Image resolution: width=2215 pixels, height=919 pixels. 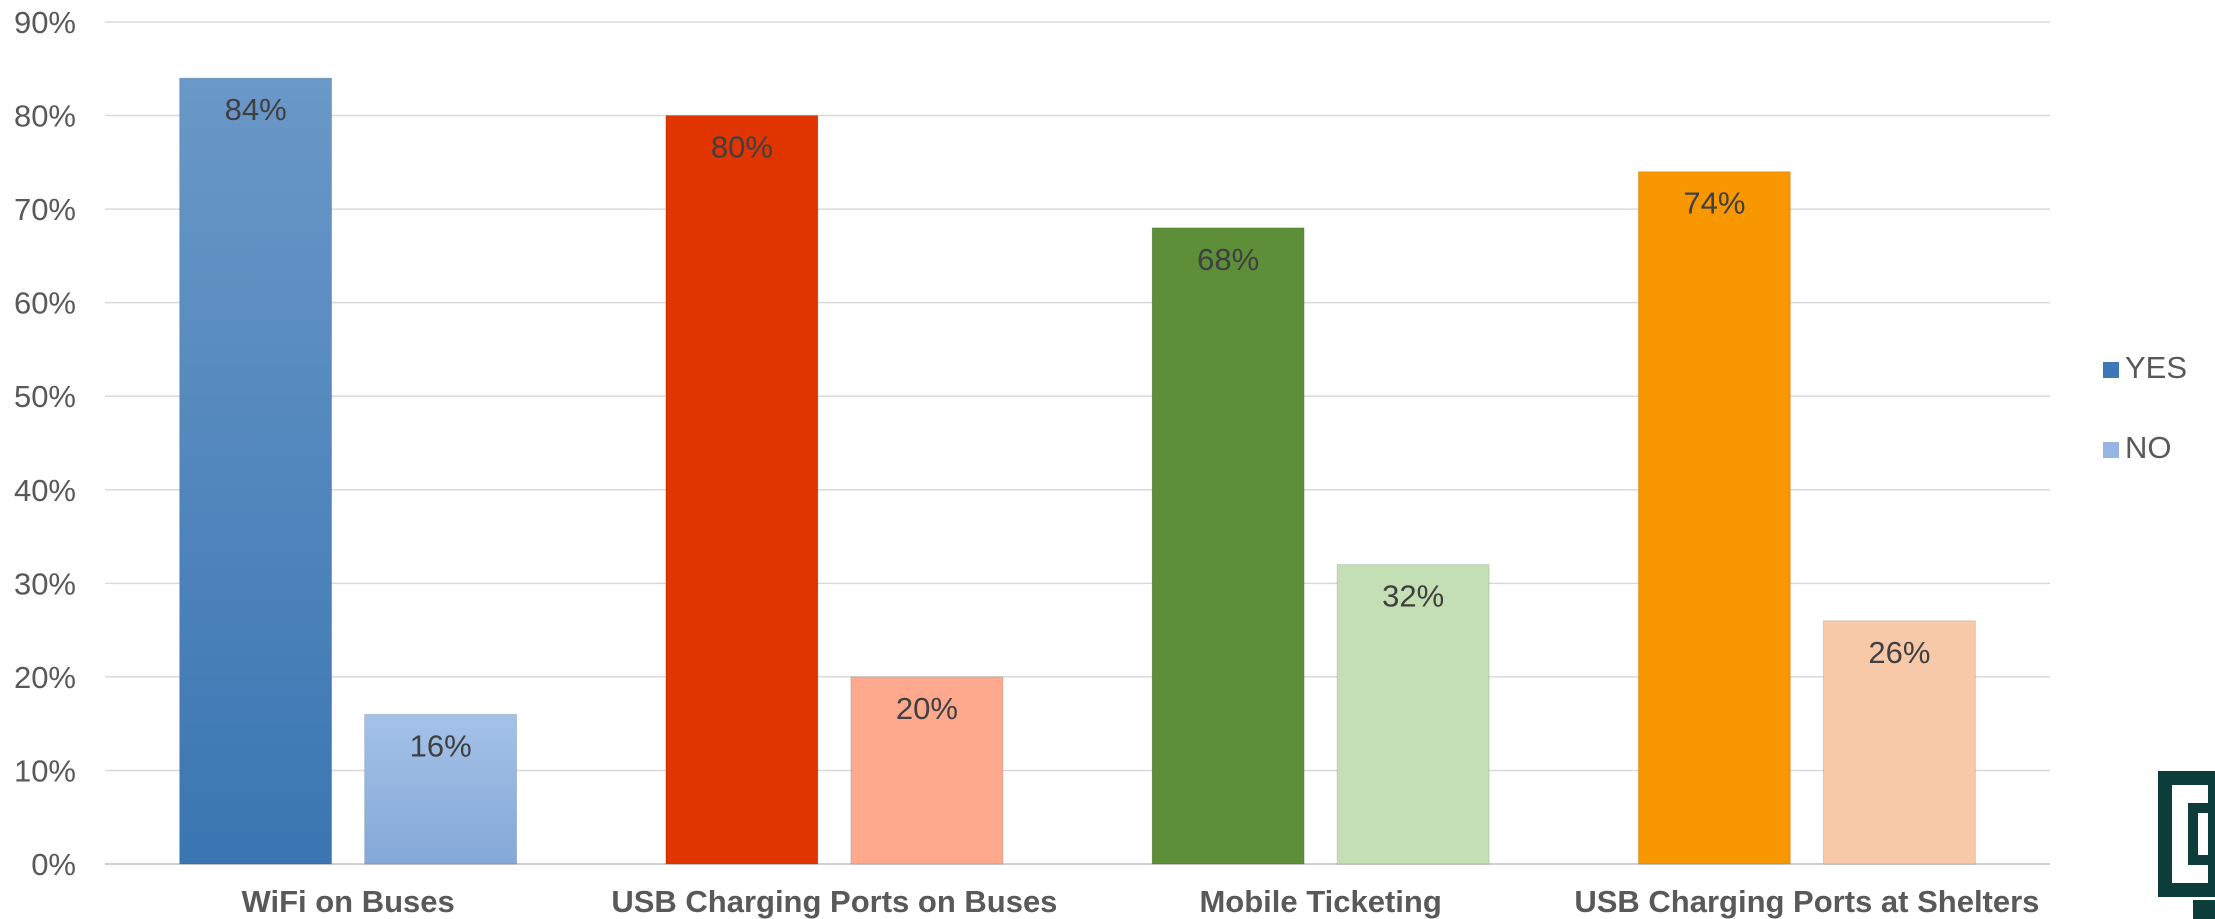 What do you see at coordinates (256, 109) in the screenshot?
I see `data-label: 84%` at bounding box center [256, 109].